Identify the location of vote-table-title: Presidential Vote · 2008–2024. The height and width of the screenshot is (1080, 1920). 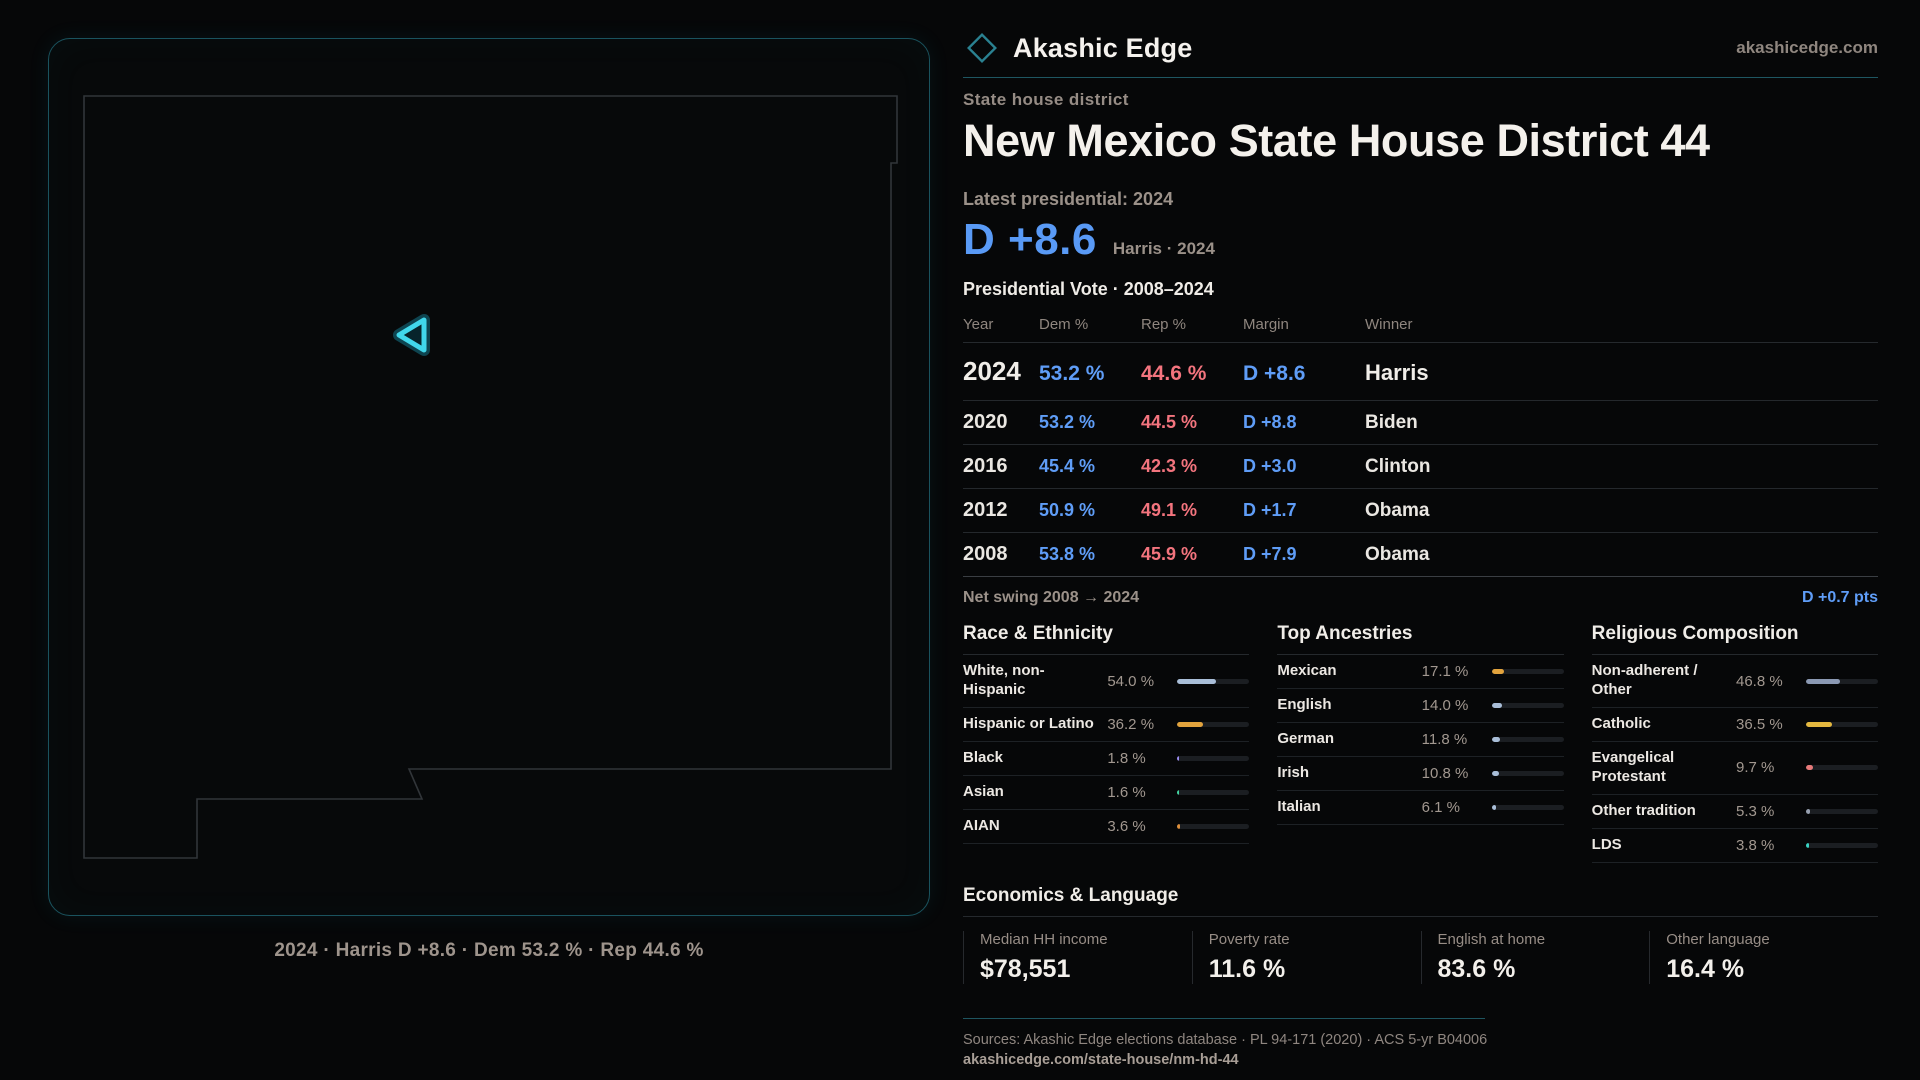
(1088, 289).